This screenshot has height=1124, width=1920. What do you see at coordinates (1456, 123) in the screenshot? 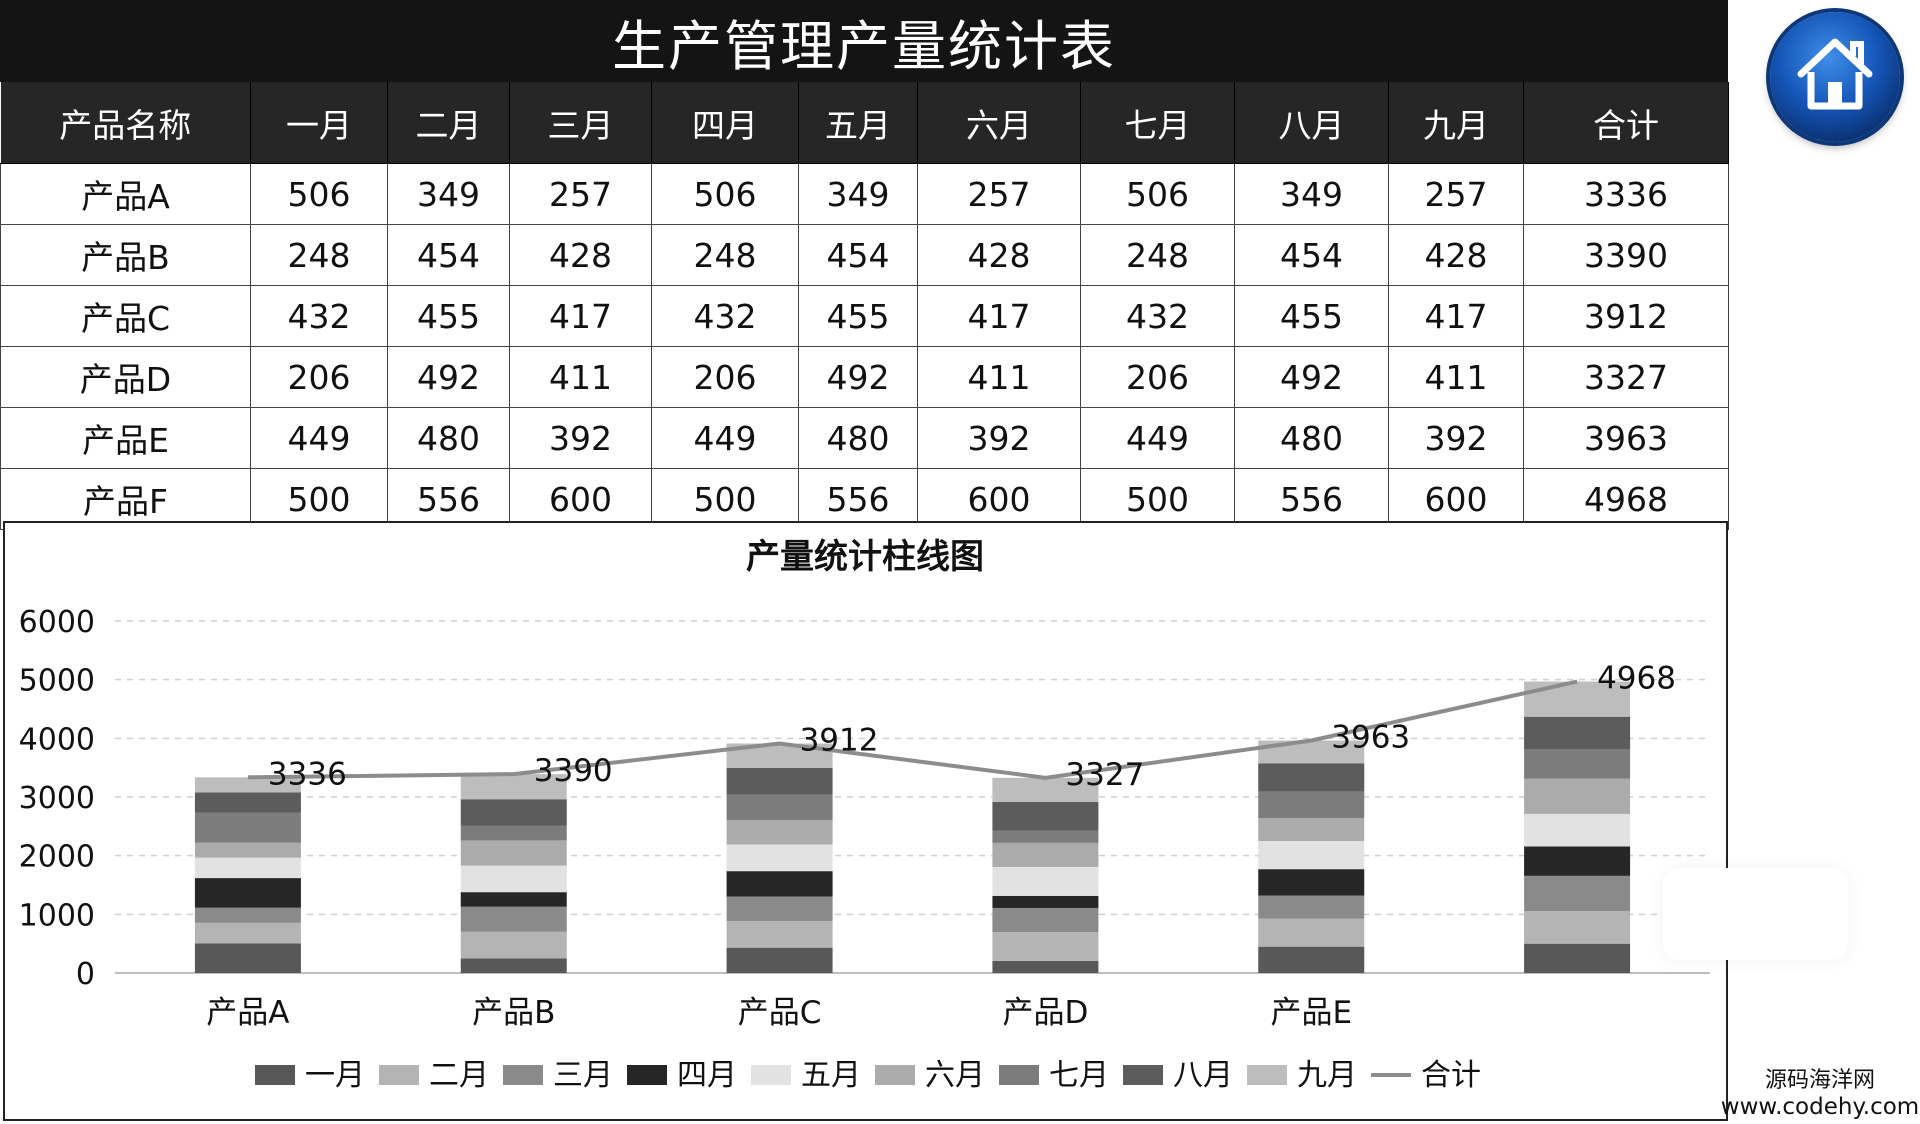
I see `column-header: 九月` at bounding box center [1456, 123].